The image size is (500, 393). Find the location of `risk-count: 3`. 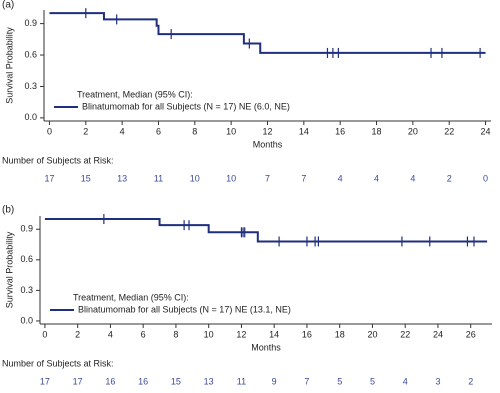

risk-count: 3 is located at coordinates (437, 381).